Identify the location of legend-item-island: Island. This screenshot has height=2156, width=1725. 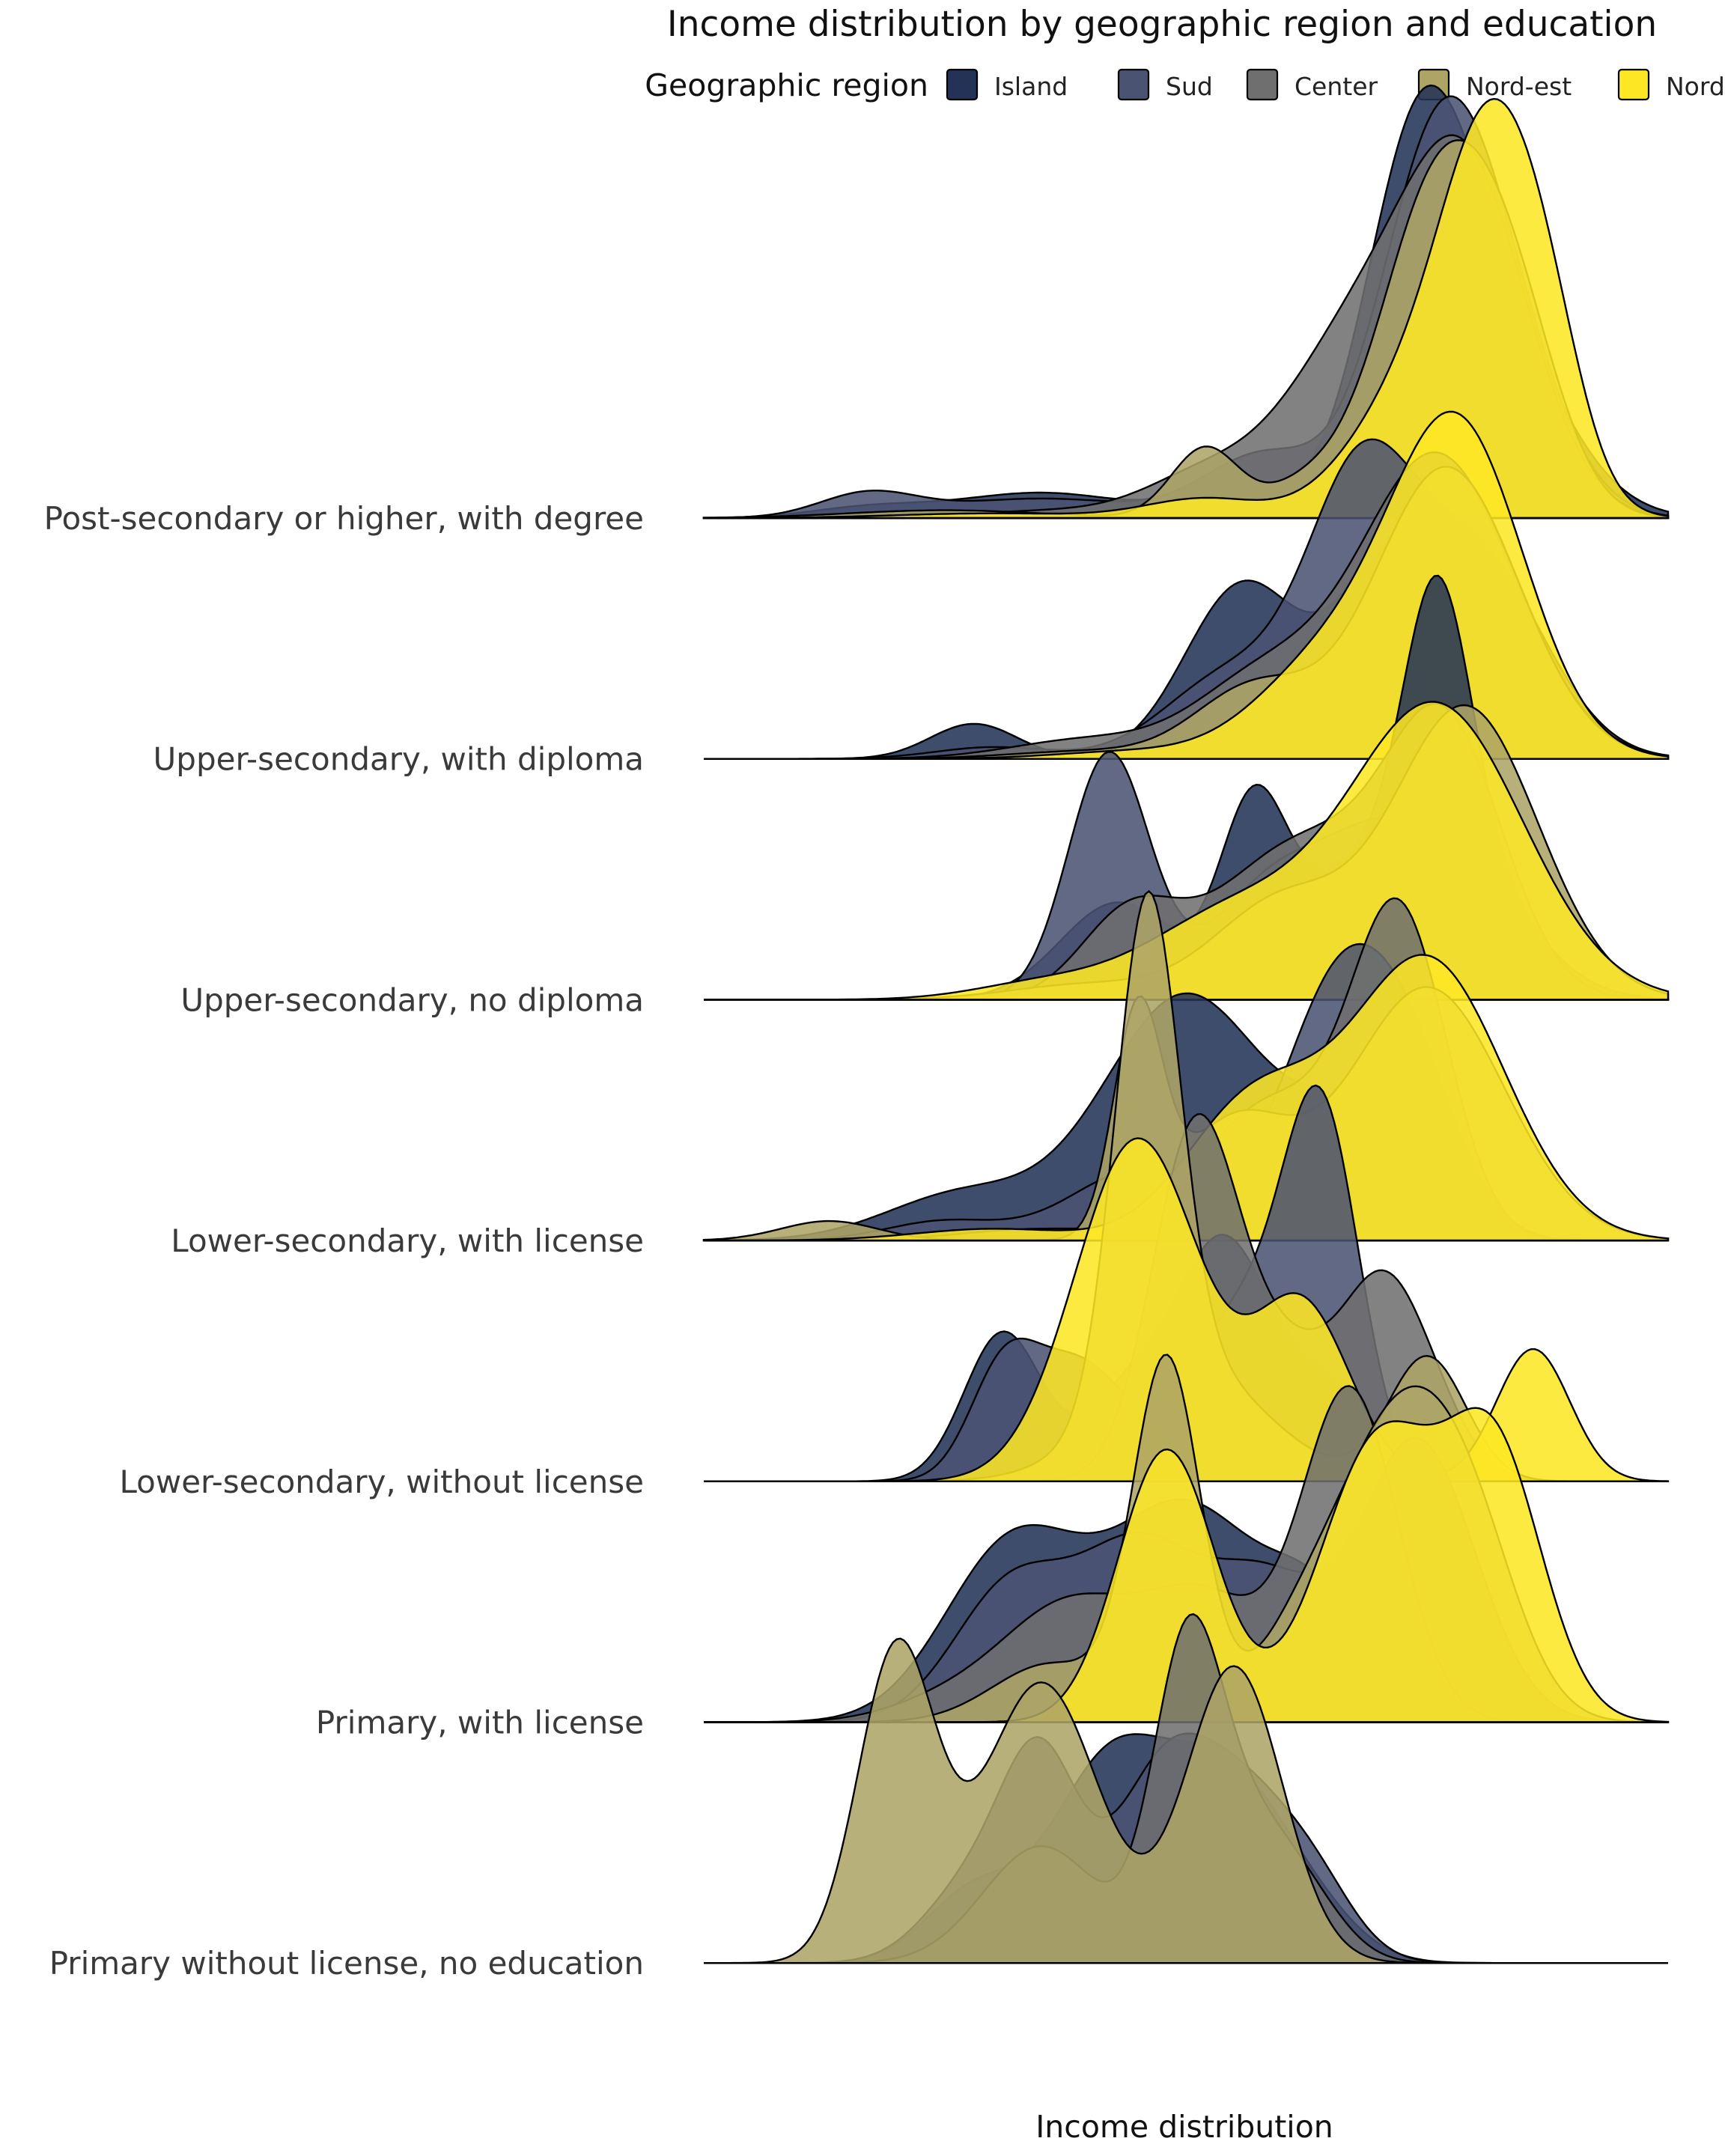
(1007, 84).